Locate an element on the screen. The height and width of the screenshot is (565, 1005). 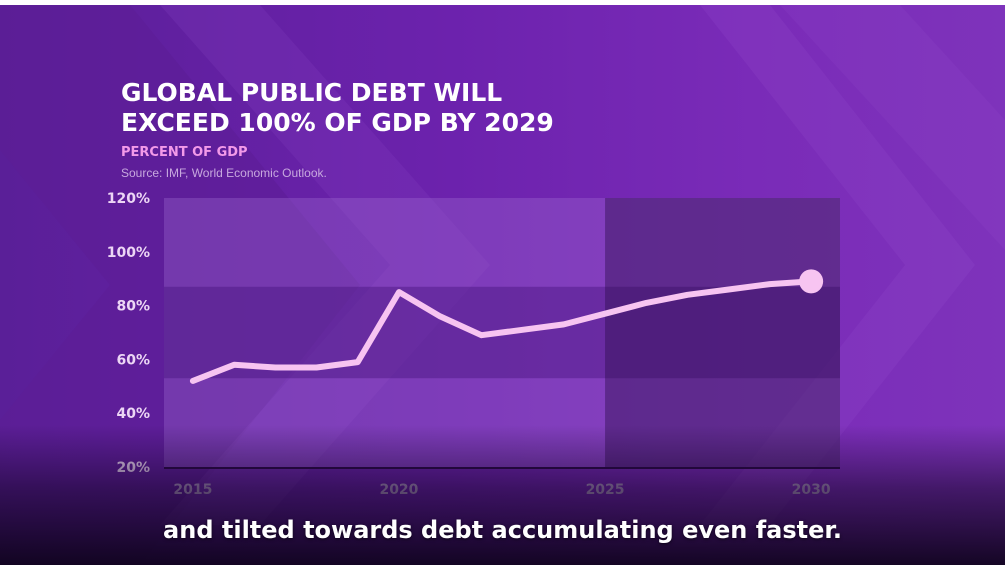
y-tick-label: 40% is located at coordinates (133, 414).